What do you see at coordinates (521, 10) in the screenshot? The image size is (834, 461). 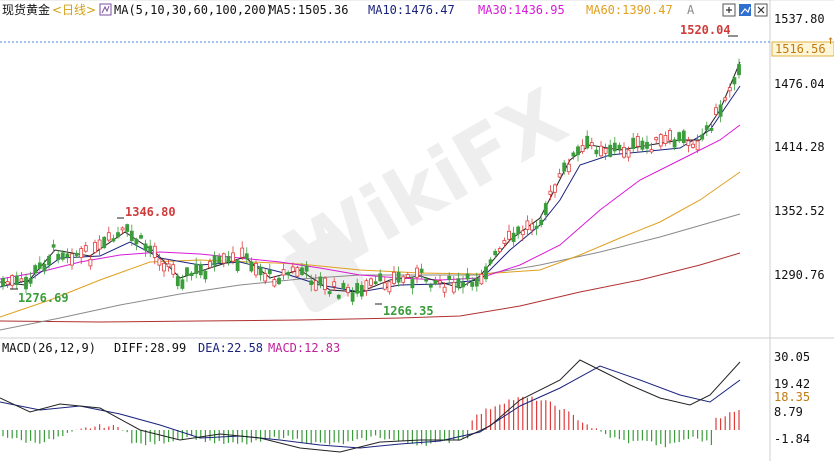 I see `ma30-value: MA30:1436.95` at bounding box center [521, 10].